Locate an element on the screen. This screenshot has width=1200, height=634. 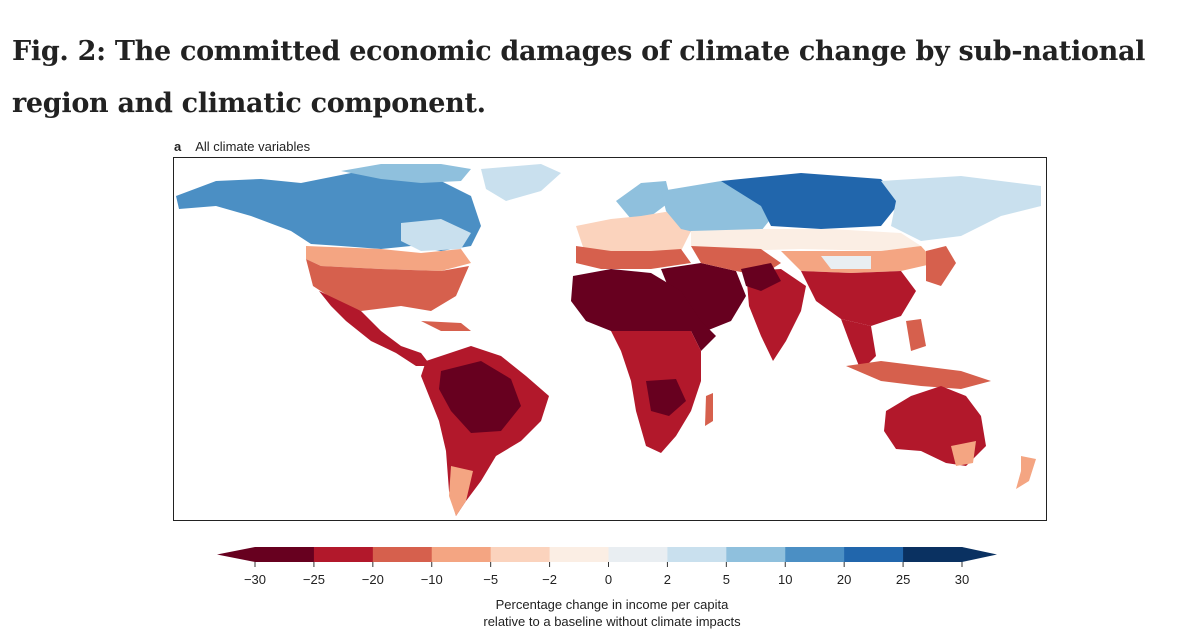
region-usa-south is located at coordinates (387, 285).